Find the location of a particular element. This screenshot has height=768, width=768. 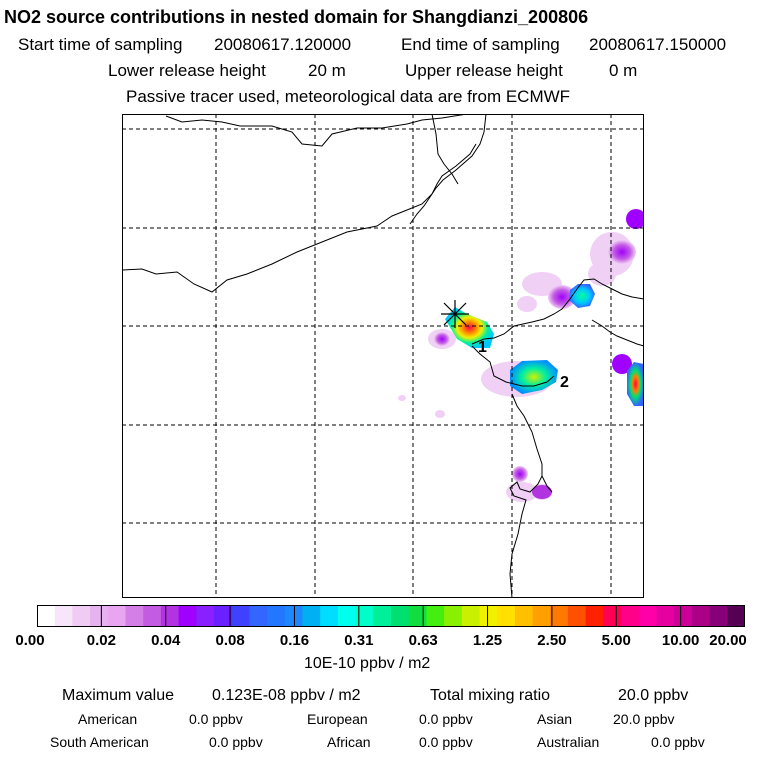

start-time-value: 20080617.120000 is located at coordinates (283, 44).